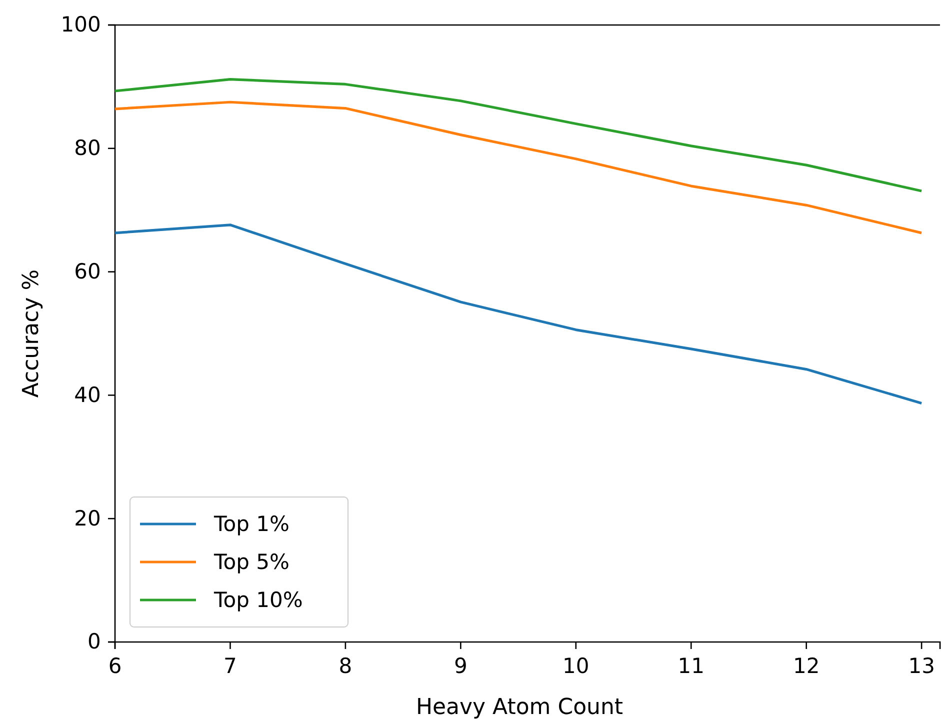 Image resolution: width=941 pixels, height=720 pixels. What do you see at coordinates (258, 600) in the screenshot?
I see `legend-label: Top 10%` at bounding box center [258, 600].